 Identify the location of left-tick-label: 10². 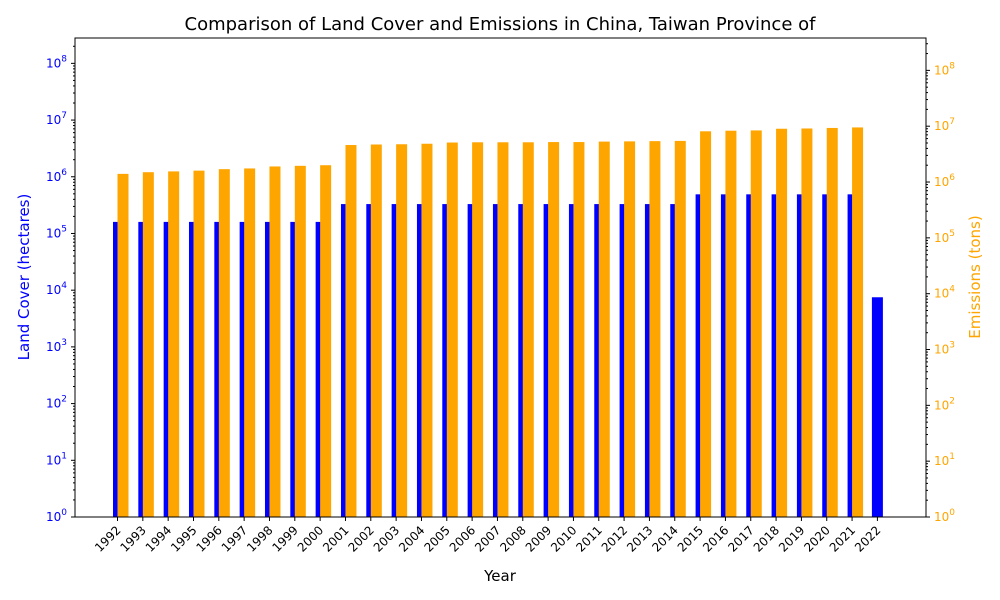
(56, 403).